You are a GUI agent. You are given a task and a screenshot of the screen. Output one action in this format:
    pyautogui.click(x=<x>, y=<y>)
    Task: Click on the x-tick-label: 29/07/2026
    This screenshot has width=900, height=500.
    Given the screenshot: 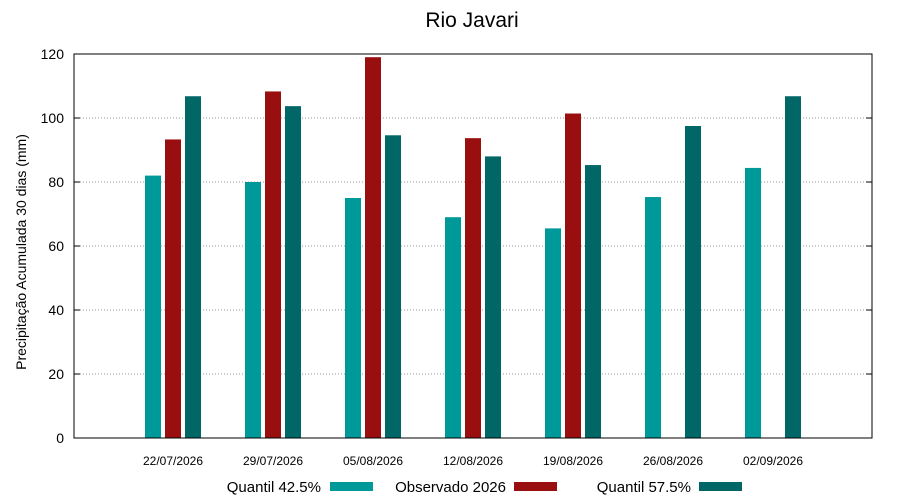 What is the action you would take?
    pyautogui.click(x=273, y=461)
    